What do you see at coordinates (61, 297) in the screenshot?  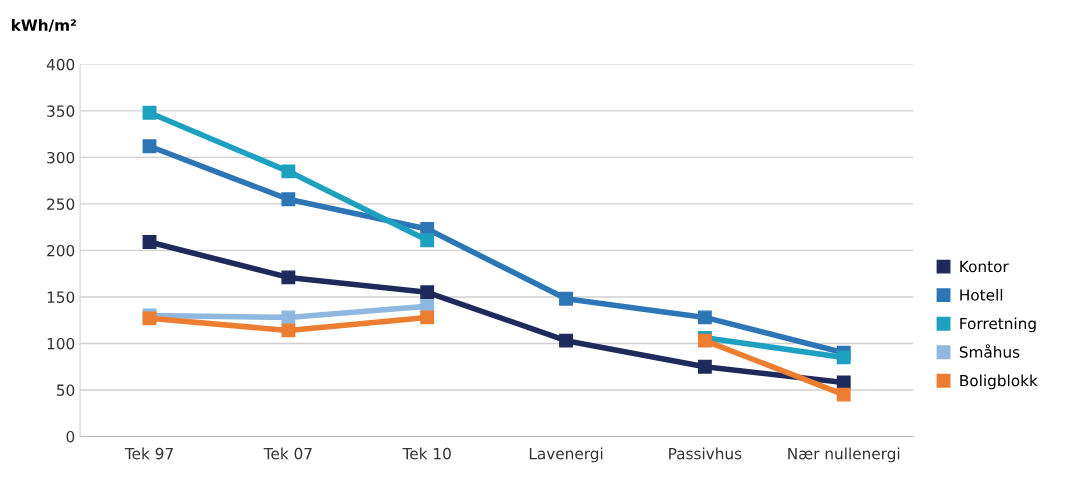 I see `y-tick-label: 150` at bounding box center [61, 297].